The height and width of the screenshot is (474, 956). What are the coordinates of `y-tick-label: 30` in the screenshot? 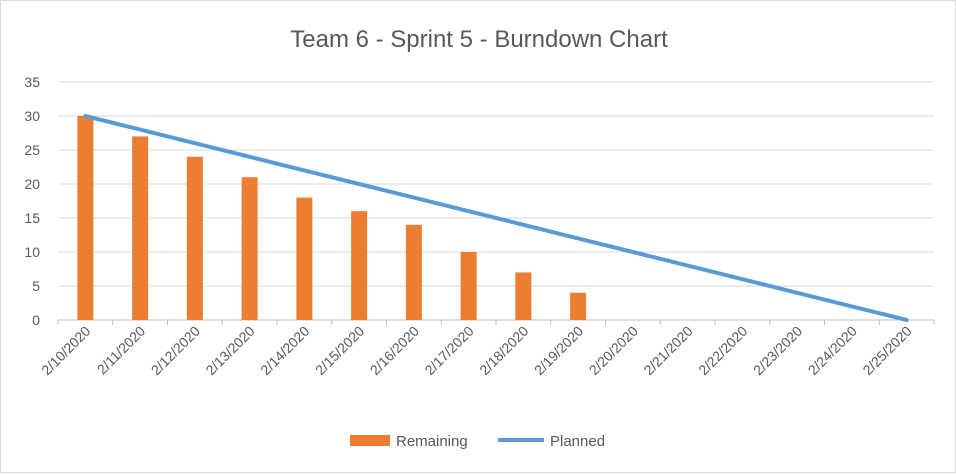 It's located at (32, 116).